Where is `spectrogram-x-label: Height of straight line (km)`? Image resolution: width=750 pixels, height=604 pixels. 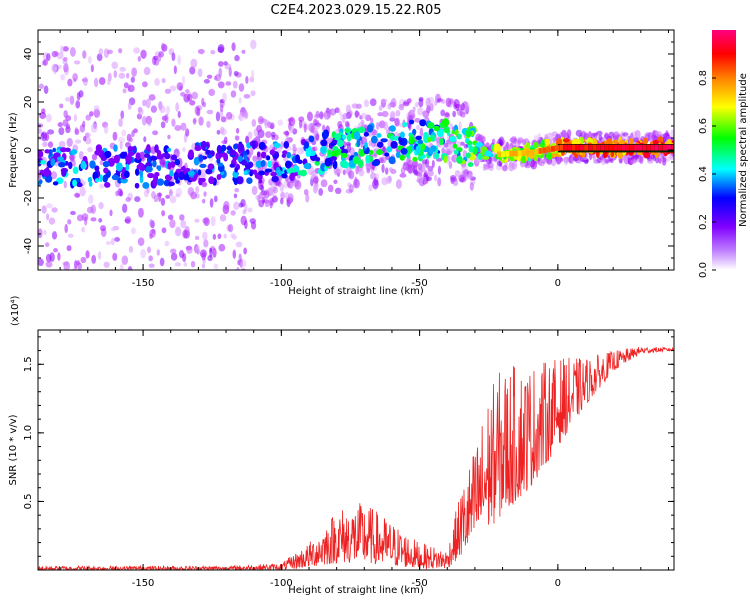
spectrogram-x-label: Height of straight line (km) is located at coordinates (356, 291).